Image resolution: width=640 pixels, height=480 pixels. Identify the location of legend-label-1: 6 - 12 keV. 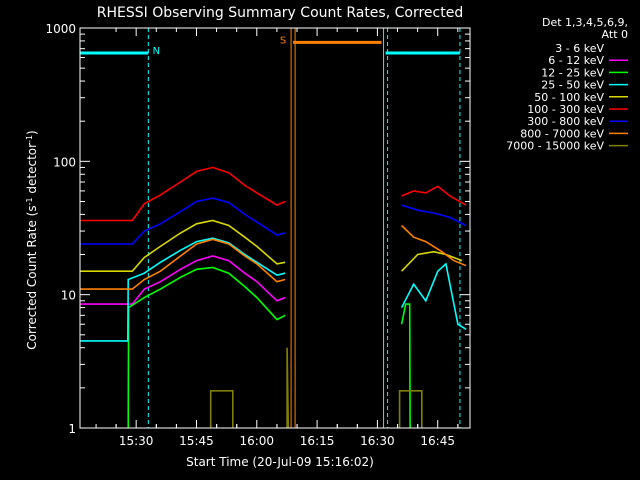
(576, 60).